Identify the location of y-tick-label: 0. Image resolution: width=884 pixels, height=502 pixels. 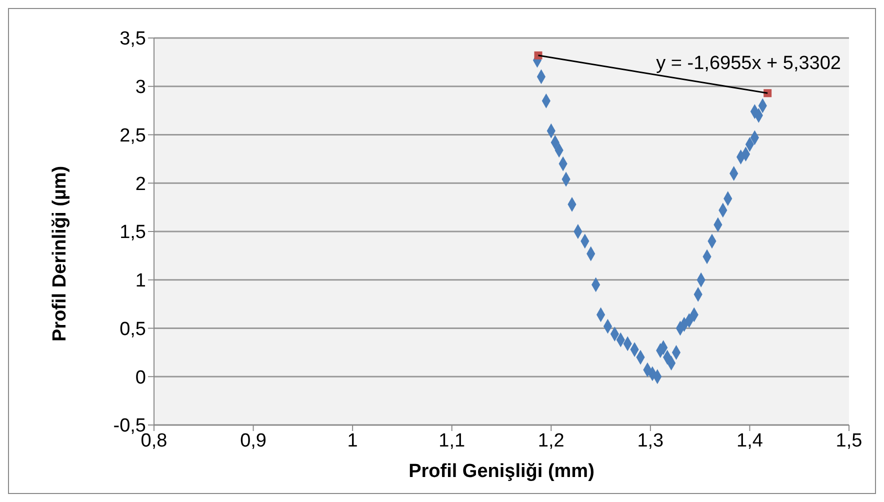
(140, 377).